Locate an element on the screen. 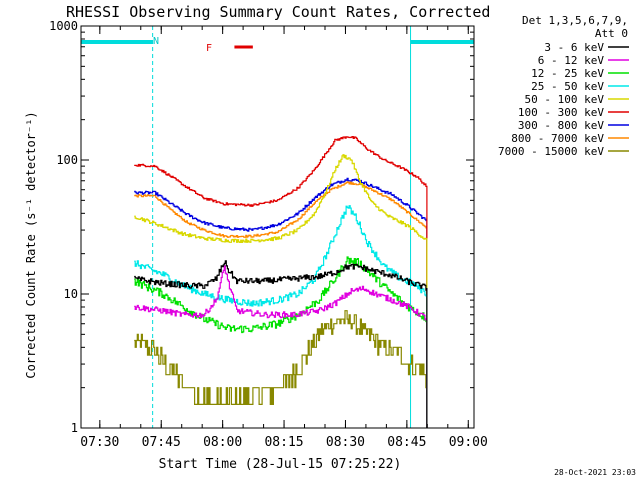  legend-label-7: 800 - 7000 keV is located at coordinates (557, 138).